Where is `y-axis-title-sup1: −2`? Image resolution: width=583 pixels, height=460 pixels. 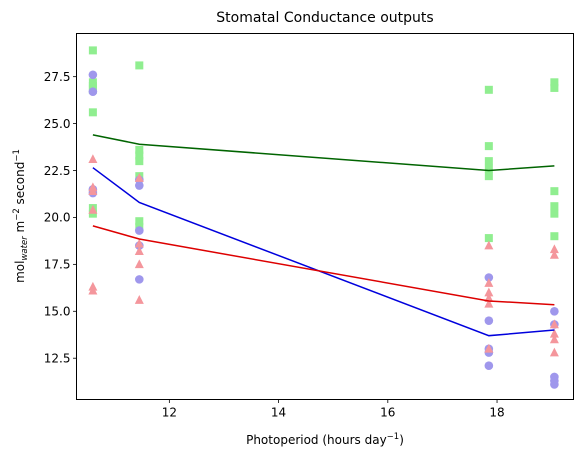
y-axis-title-sup1: −2 is located at coordinates (17, 214).